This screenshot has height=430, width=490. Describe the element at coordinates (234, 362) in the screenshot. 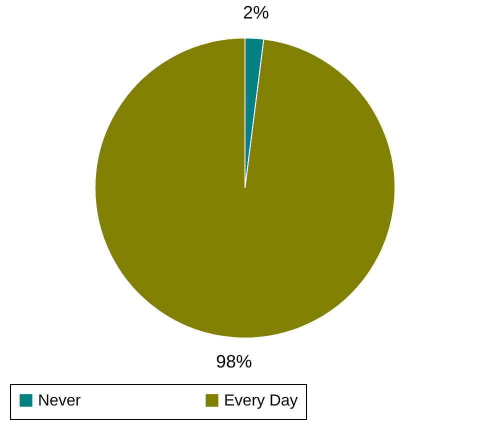

I see `data-label: 98%` at that location.